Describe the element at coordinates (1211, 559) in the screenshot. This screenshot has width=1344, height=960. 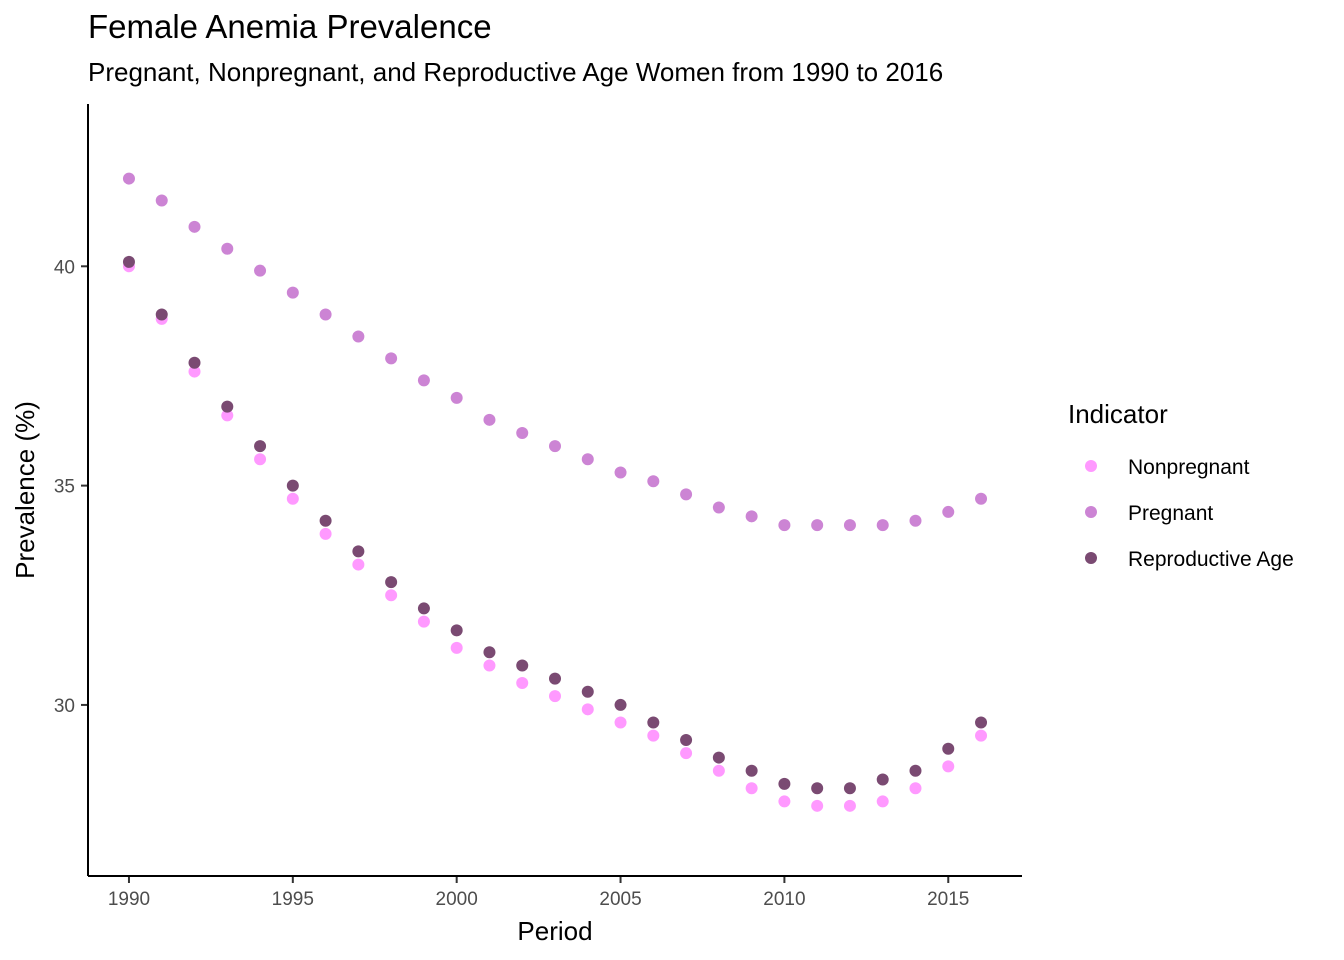
I see `legend-label: Reproductive Age` at that location.